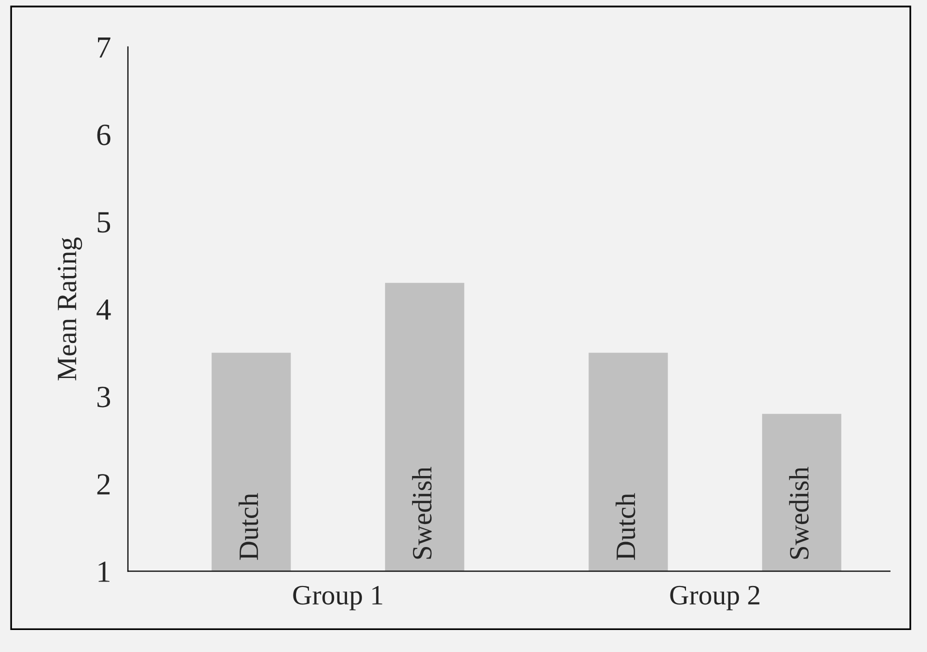 This screenshot has height=652, width=927. I want to click on x-tick-label: Group 2, so click(715, 598).